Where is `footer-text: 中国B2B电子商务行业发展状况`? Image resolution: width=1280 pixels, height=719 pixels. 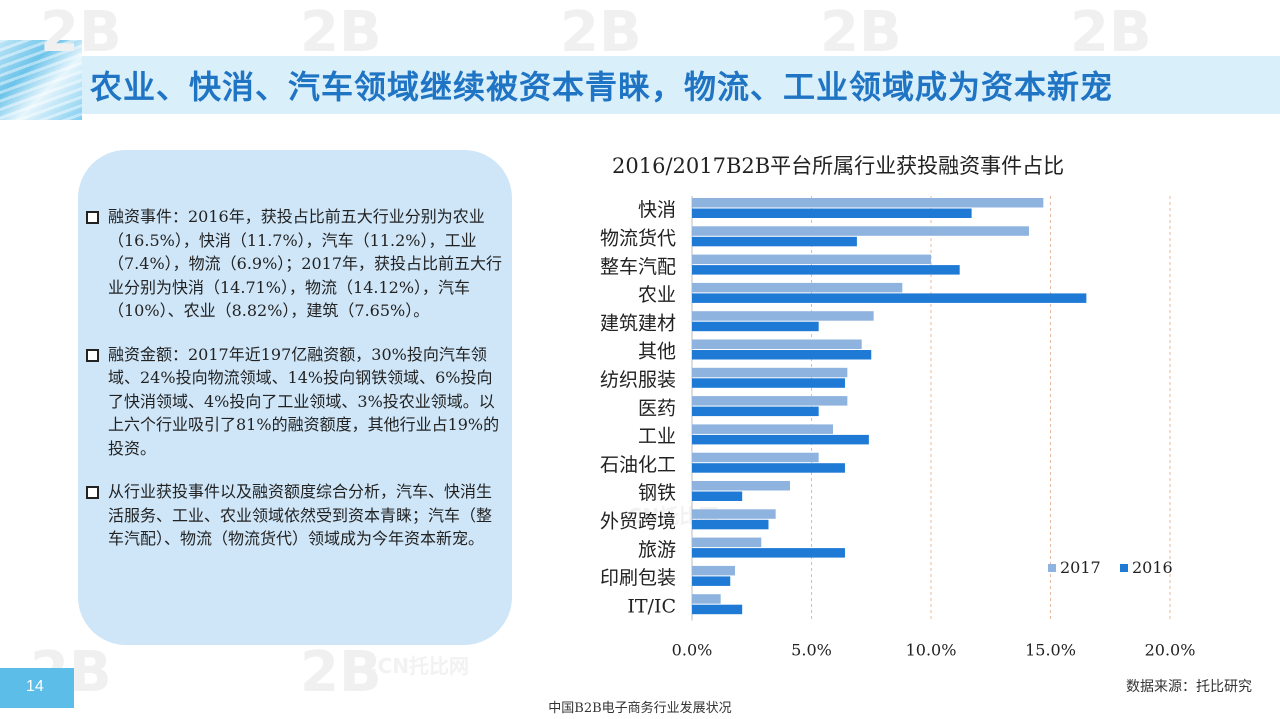
footer-text: 中国B2B电子商务行业发展状况 is located at coordinates (640, 708).